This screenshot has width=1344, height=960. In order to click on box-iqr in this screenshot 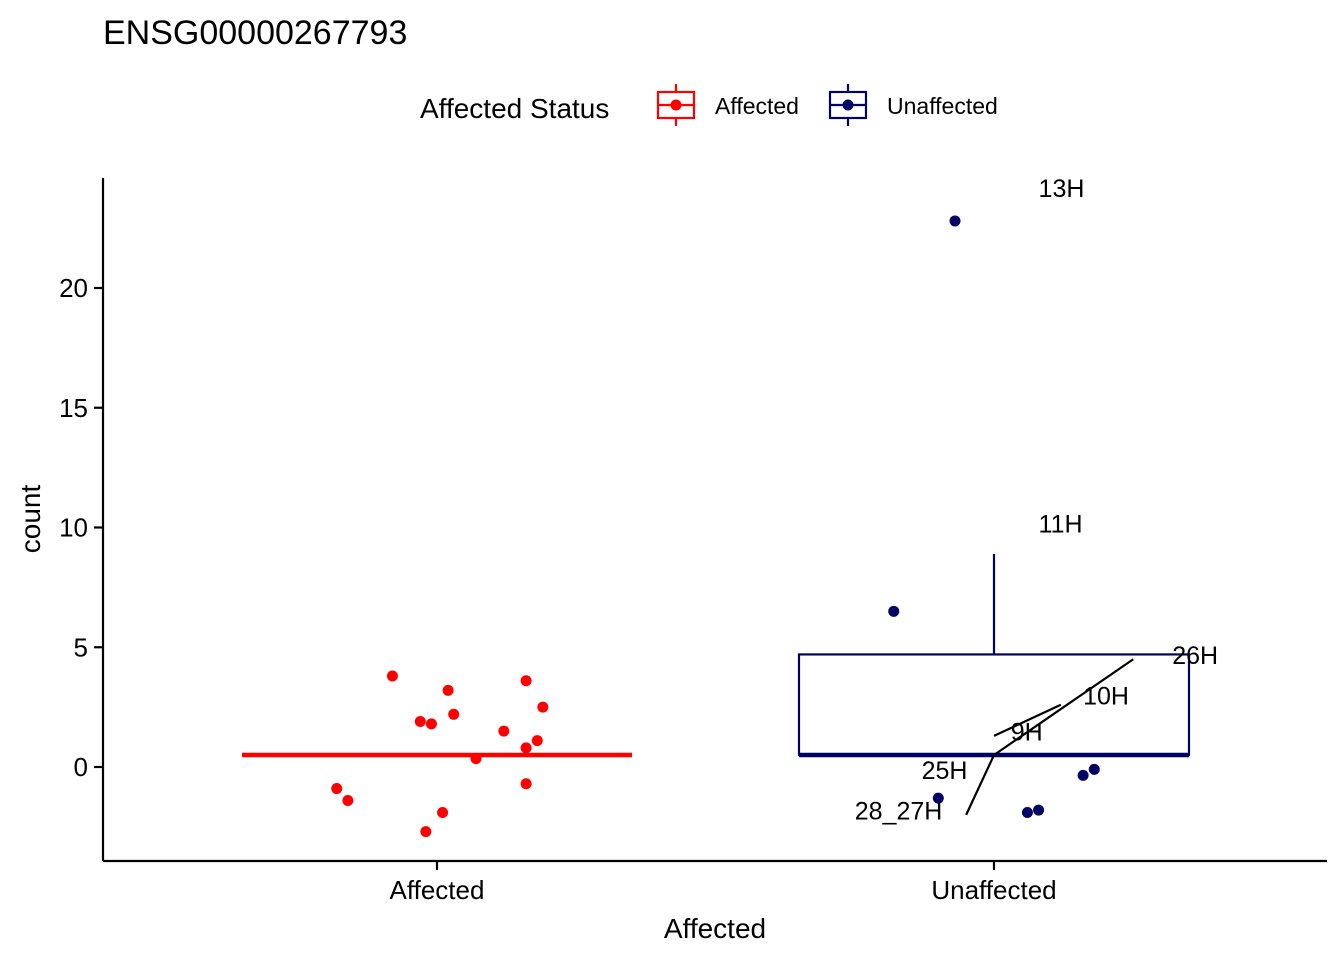, I will do `click(994, 705)`.